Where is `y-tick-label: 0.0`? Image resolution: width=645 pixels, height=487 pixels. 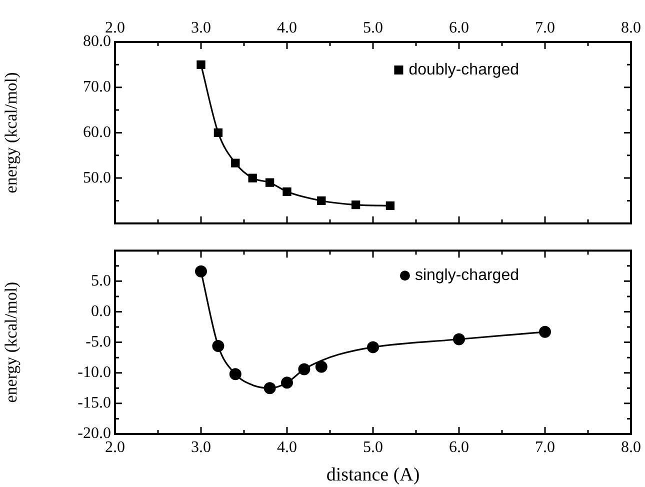 y-tick-label: 0.0 is located at coordinates (101, 311).